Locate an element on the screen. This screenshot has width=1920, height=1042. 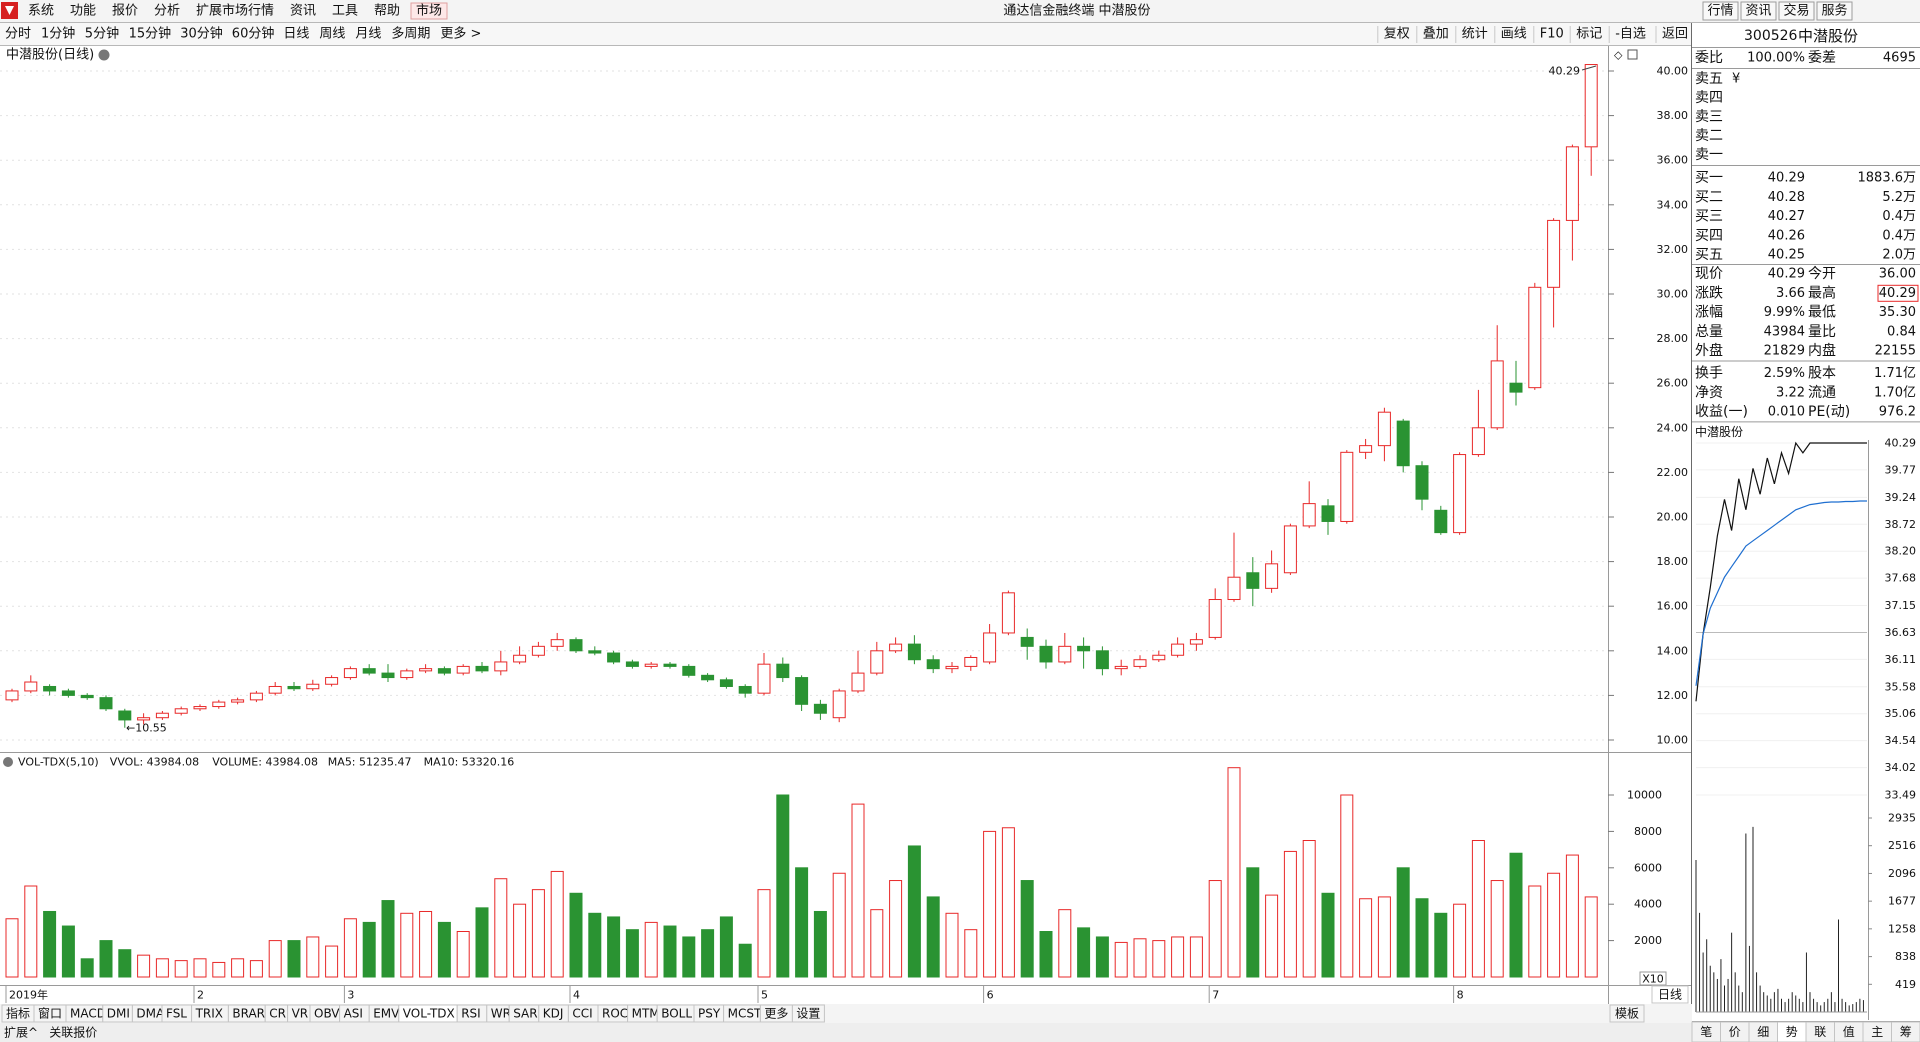
indicator-tab: CR is located at coordinates (277, 1014).